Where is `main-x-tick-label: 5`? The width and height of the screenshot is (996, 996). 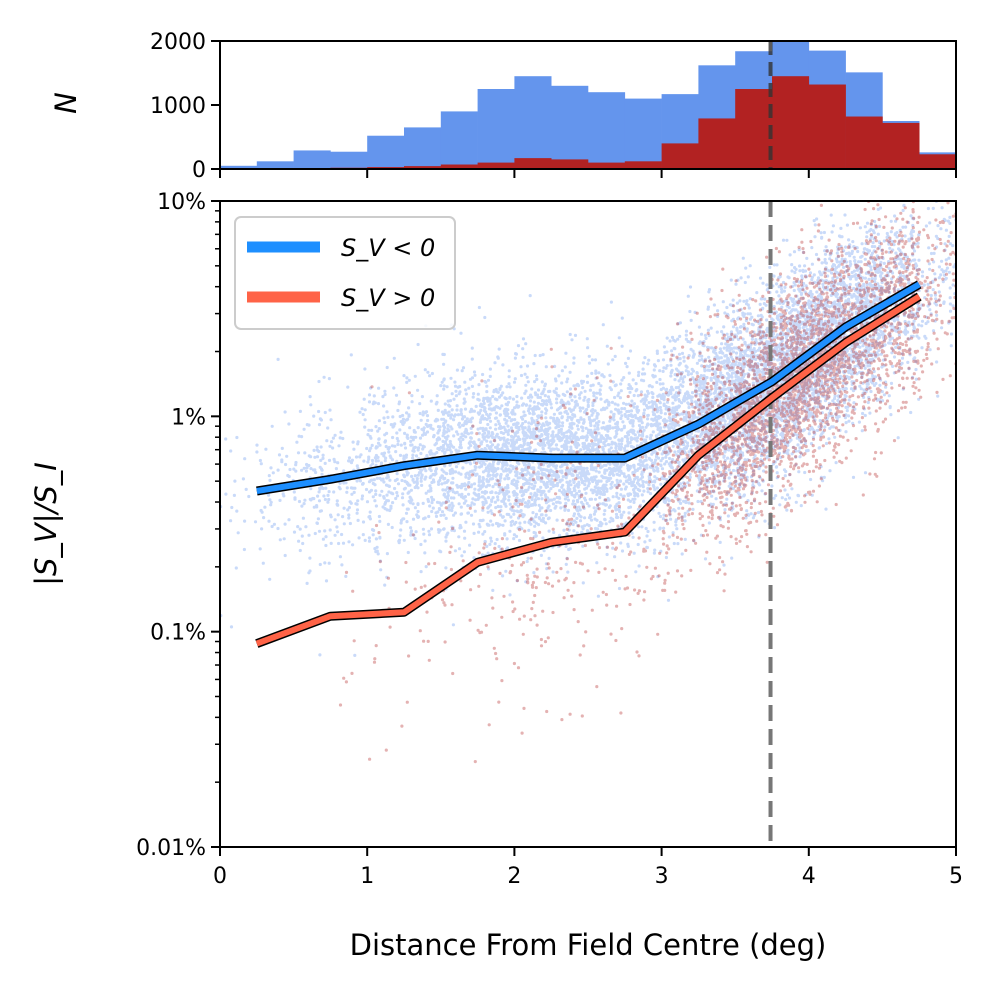 main-x-tick-label: 5 is located at coordinates (956, 876).